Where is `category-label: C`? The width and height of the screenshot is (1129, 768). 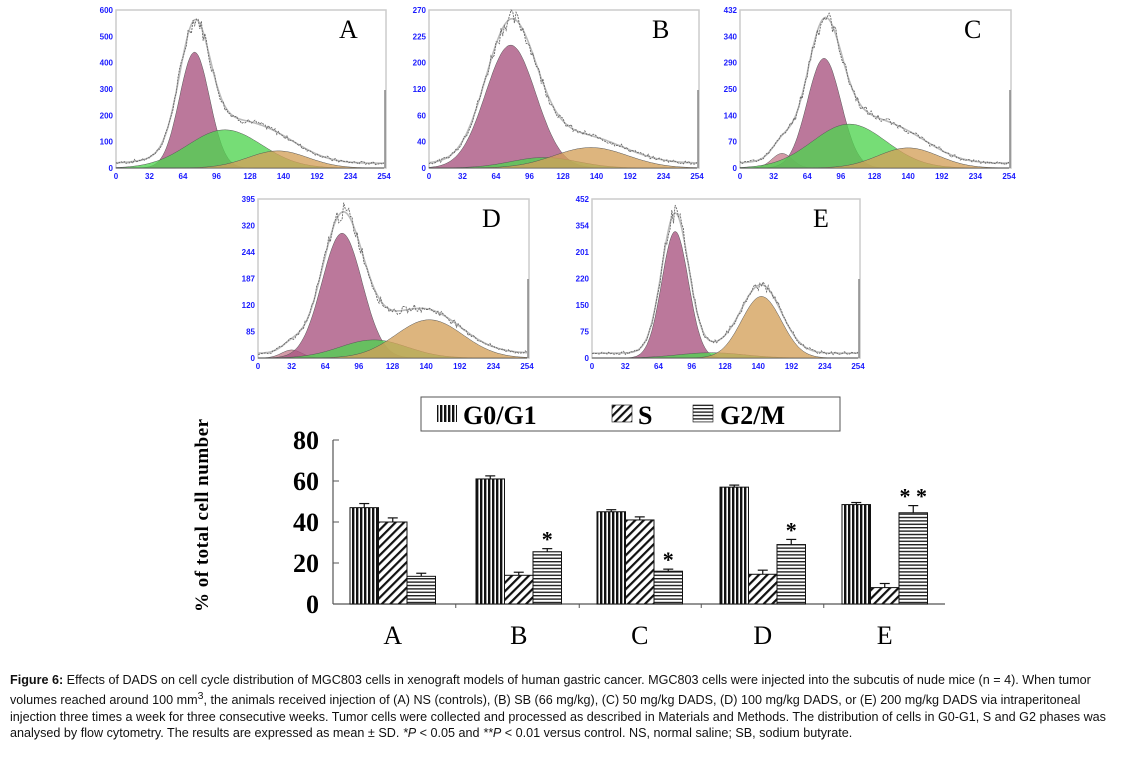 category-label: C is located at coordinates (639, 635).